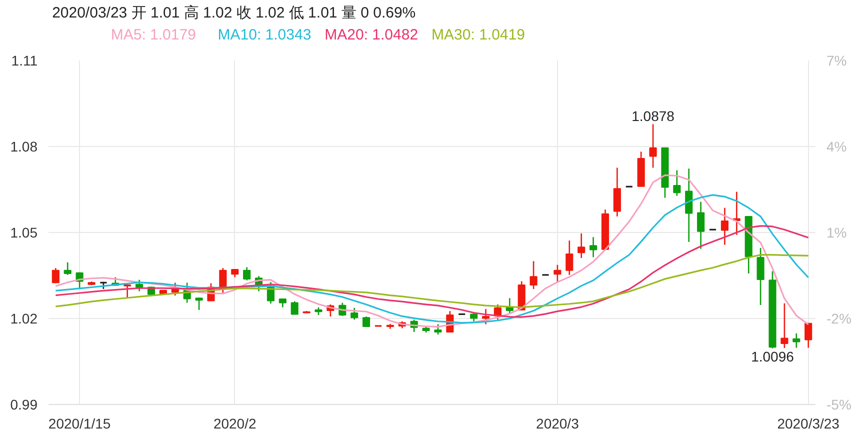  Describe the element at coordinates (808, 424) in the screenshot. I see `x-tick-label: 2020/3/23` at that location.